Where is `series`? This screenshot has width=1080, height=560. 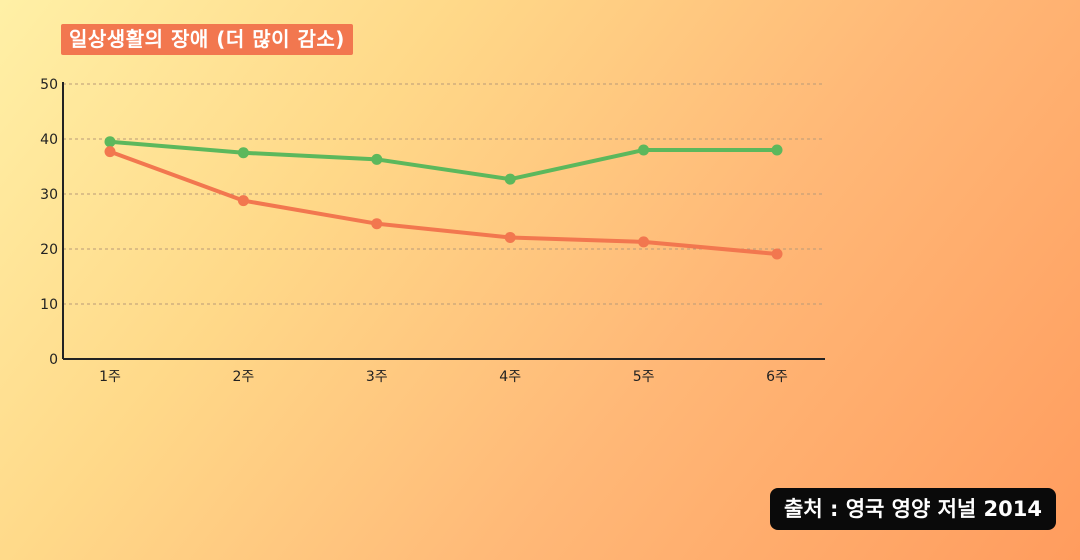 series is located at coordinates (443, 198).